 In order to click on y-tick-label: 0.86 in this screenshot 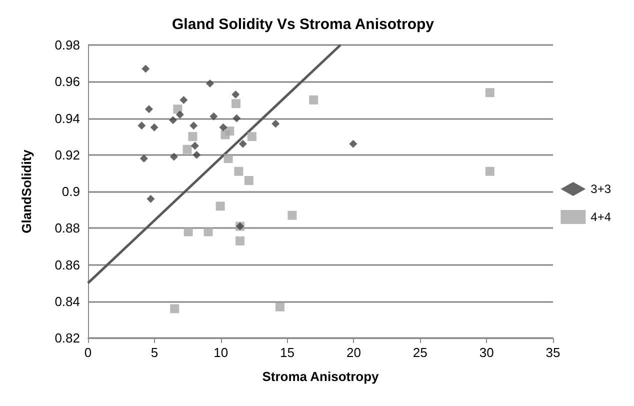, I will do `click(67, 264)`.